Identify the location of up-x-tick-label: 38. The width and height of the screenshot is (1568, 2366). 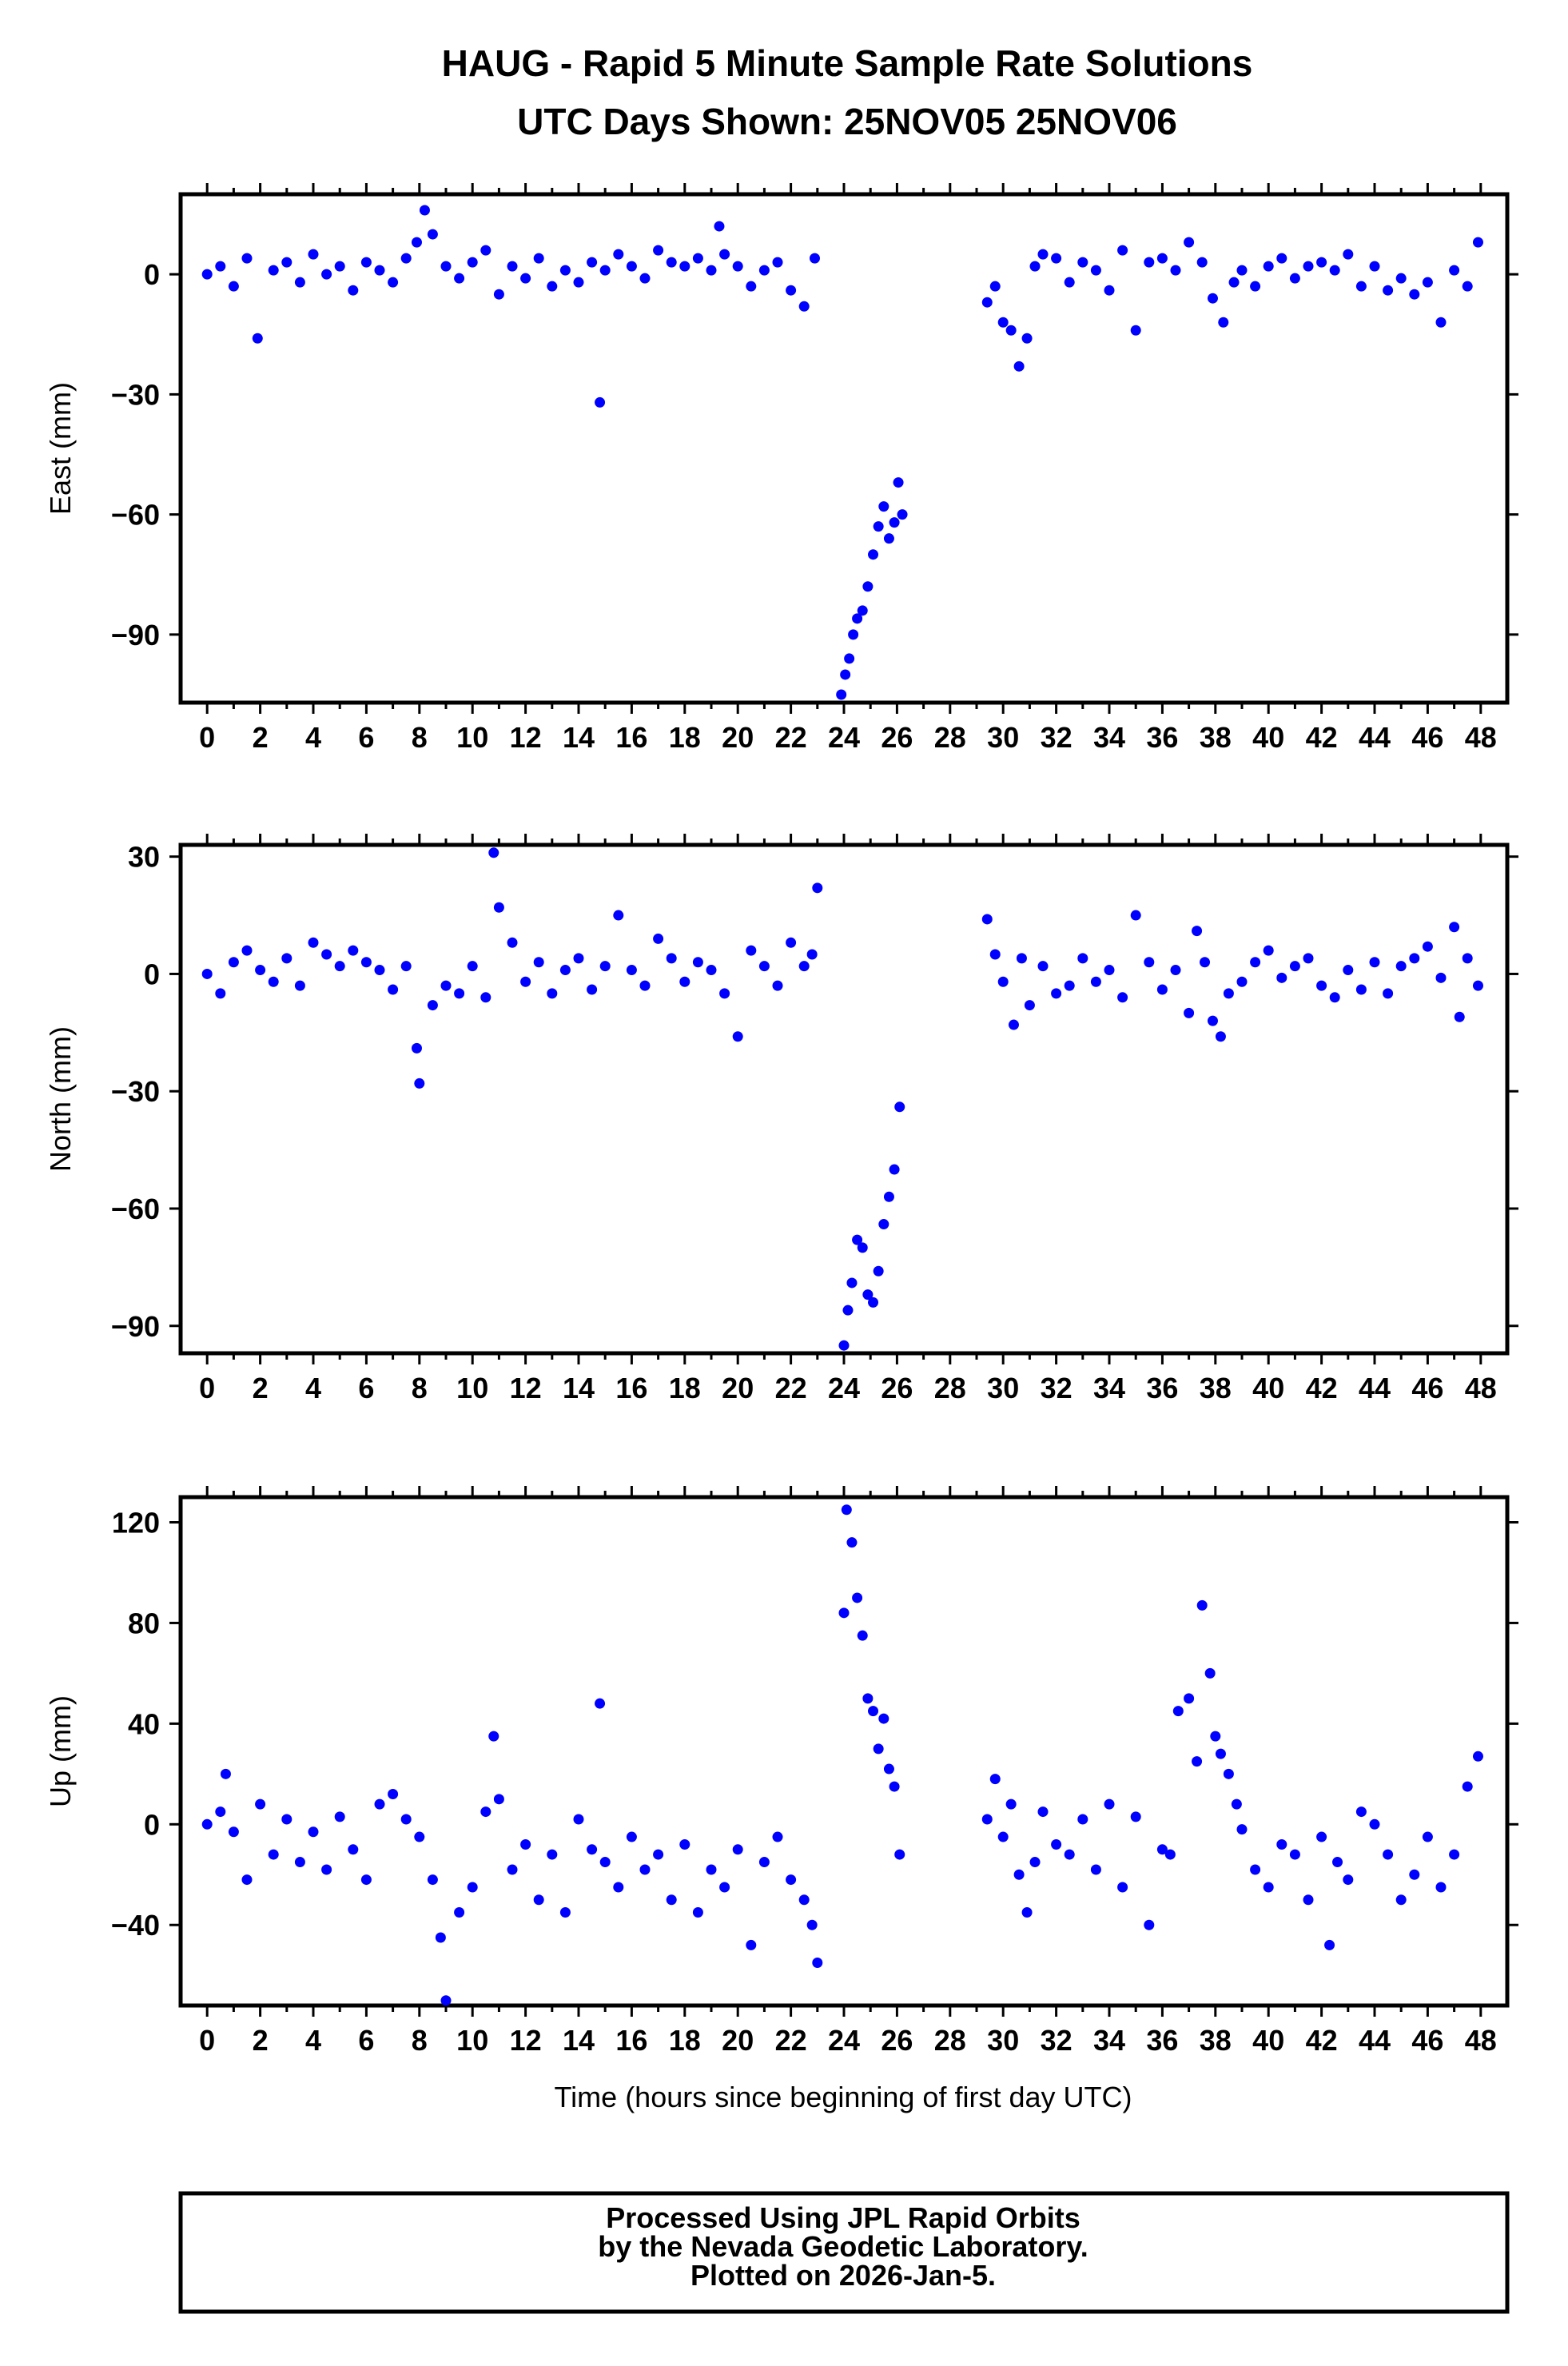
(1216, 2040).